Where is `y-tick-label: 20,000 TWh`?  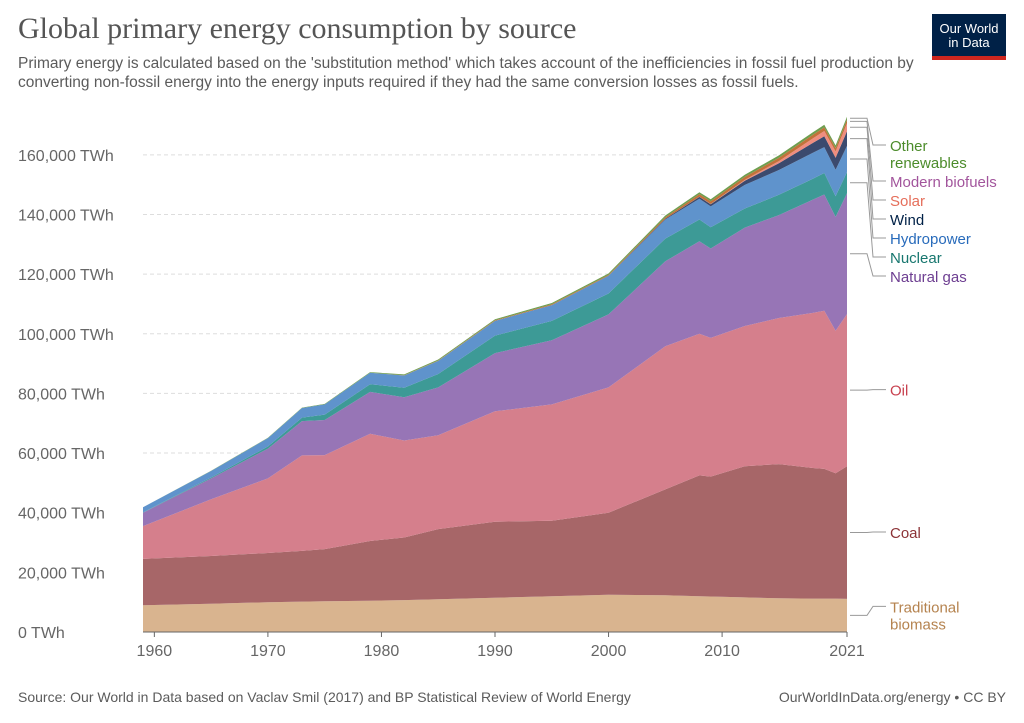 y-tick-label: 20,000 TWh is located at coordinates (61, 573).